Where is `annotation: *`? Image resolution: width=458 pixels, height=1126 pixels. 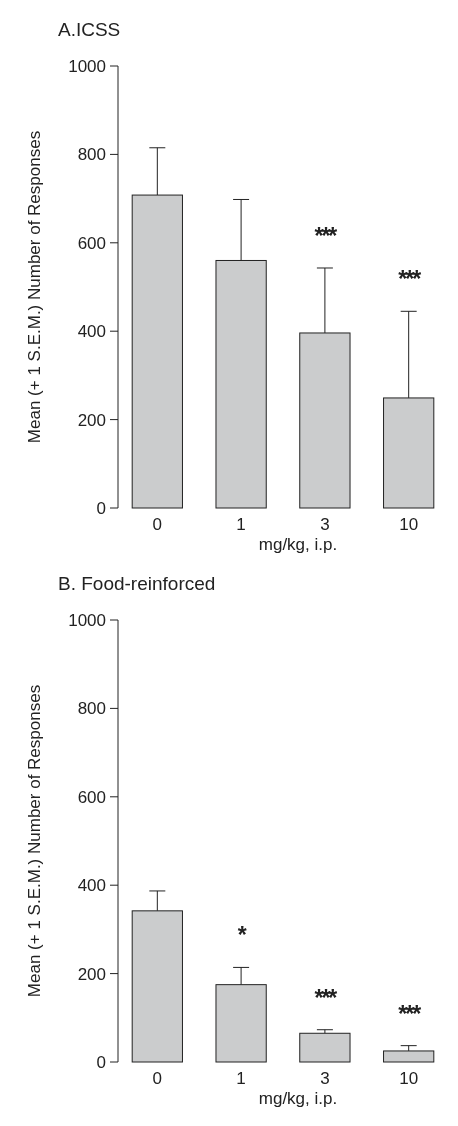 annotation: * is located at coordinates (242, 935).